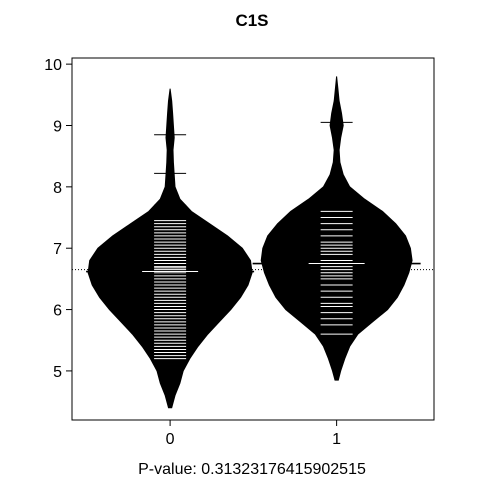  What do you see at coordinates (170, 439) in the screenshot?
I see `x-tick-label: 0` at bounding box center [170, 439].